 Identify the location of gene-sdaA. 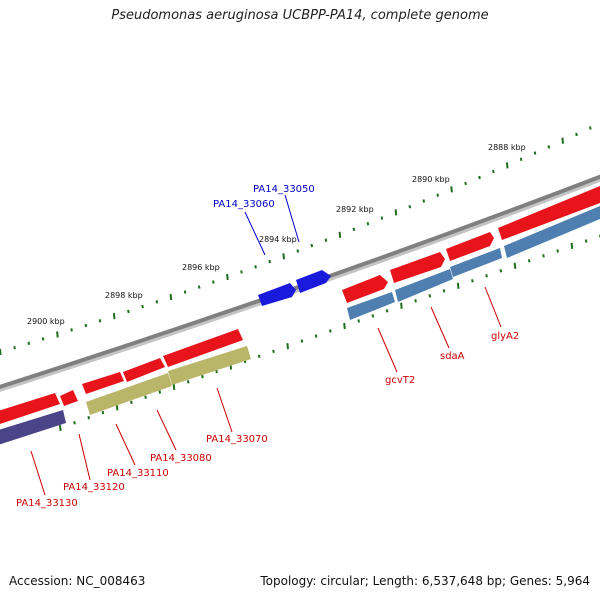
(424, 285).